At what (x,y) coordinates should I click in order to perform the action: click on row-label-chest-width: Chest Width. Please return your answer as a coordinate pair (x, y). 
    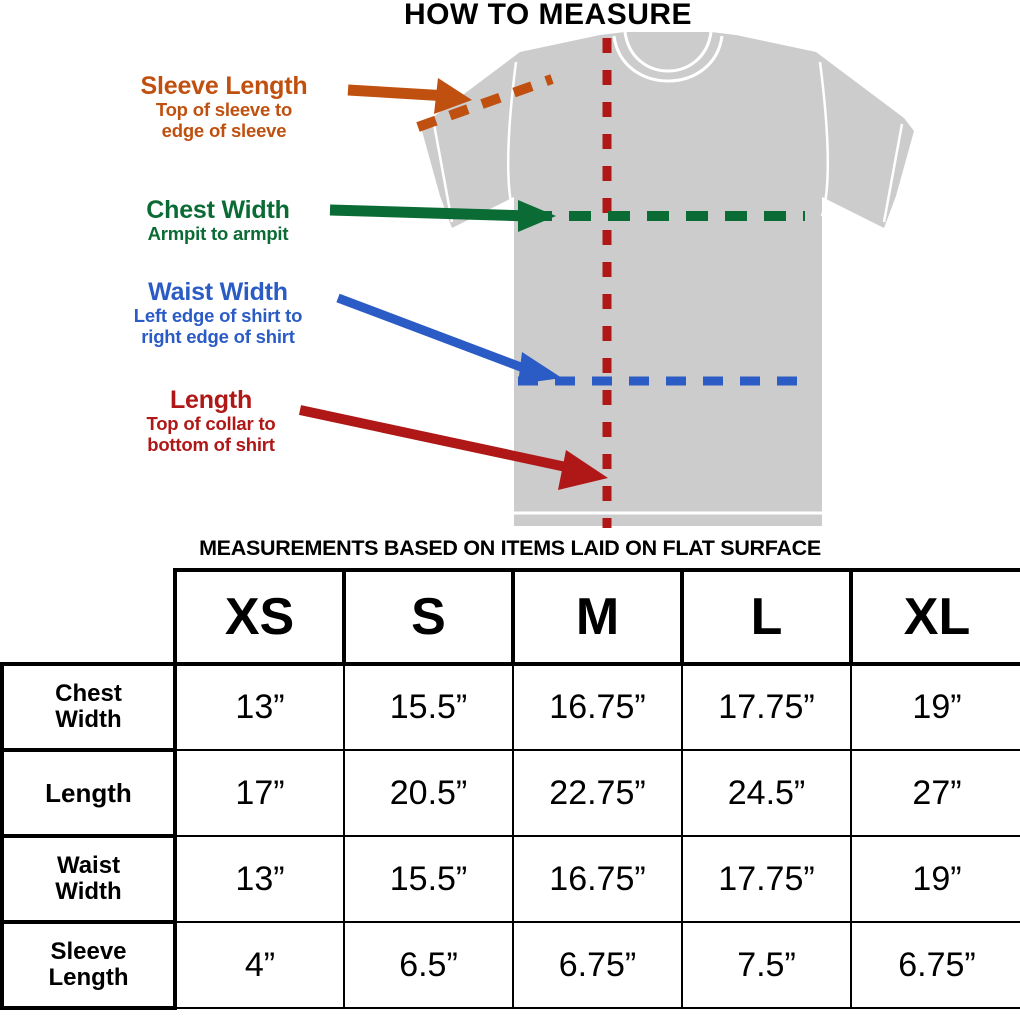
    Looking at the image, I should click on (88, 707).